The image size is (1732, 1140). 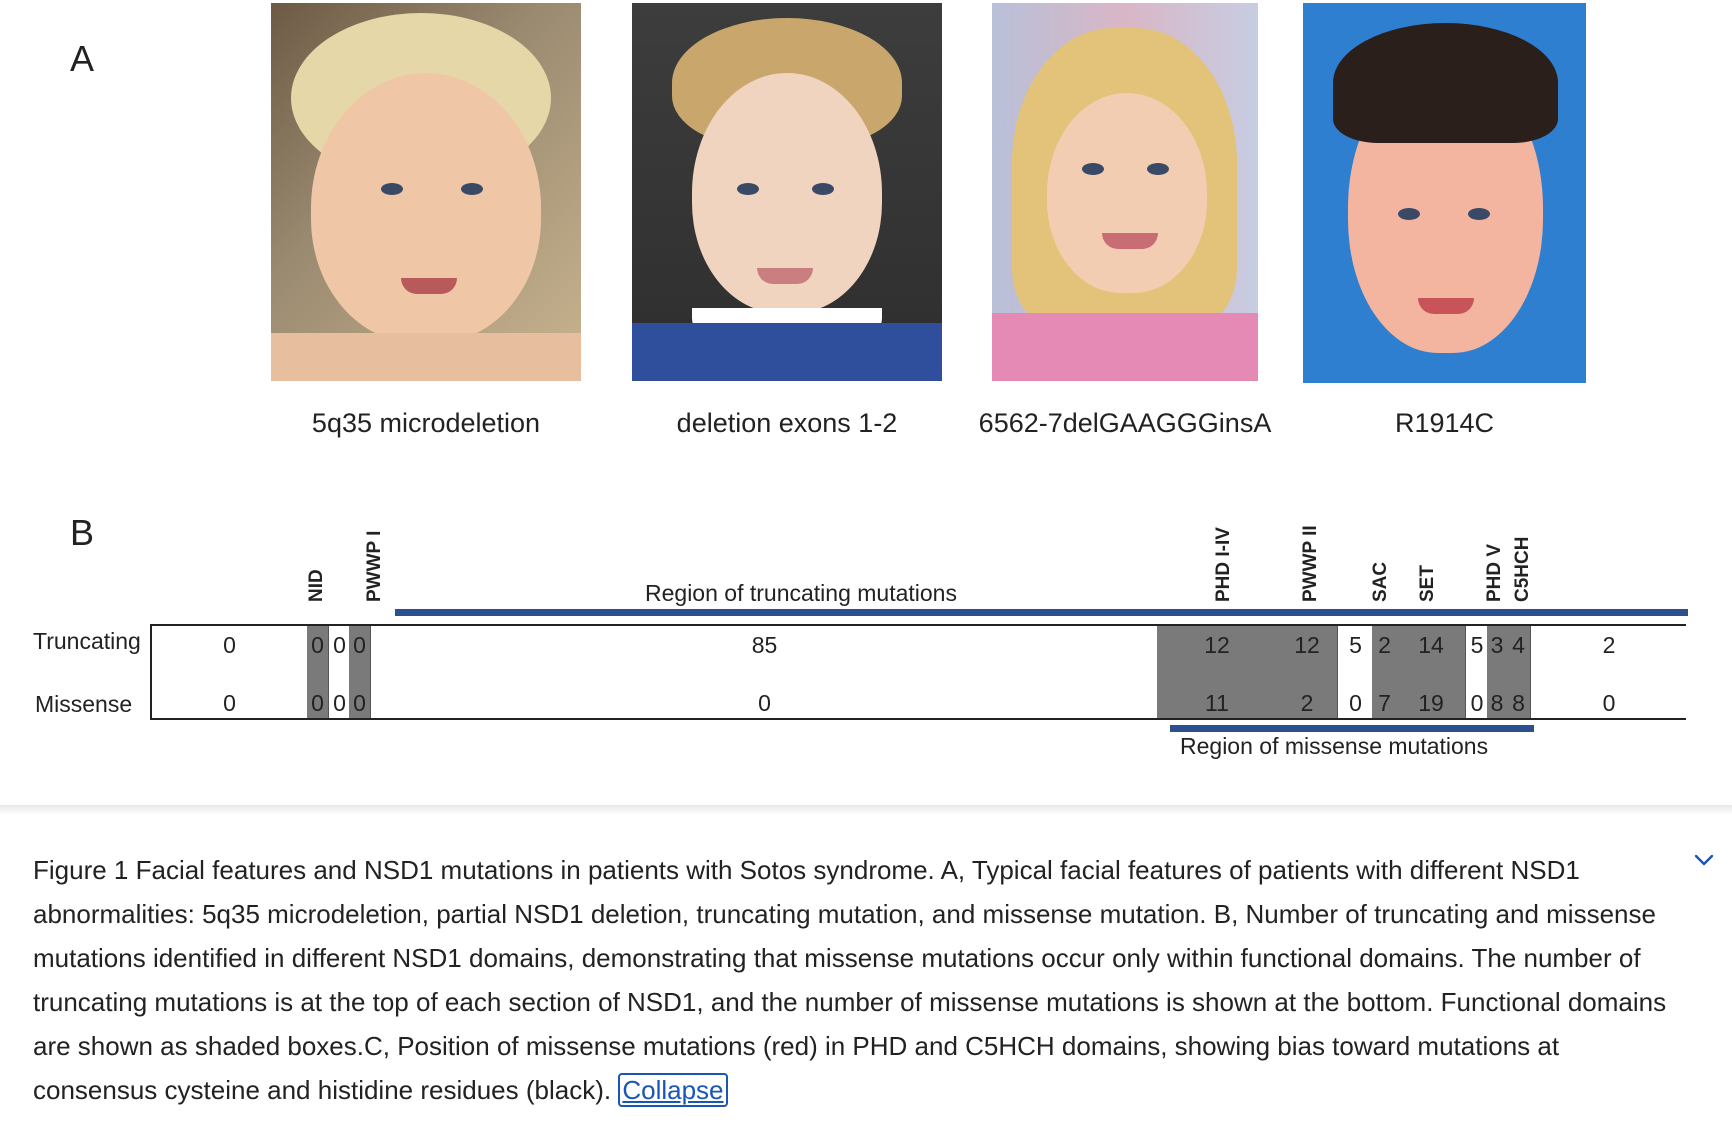 I want to click on photo-caption-4: R1914C, so click(x=1444, y=423).